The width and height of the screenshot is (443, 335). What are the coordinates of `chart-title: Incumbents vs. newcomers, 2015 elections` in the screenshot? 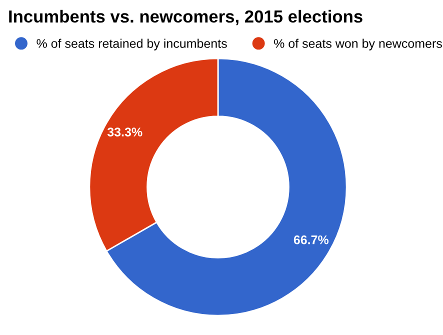 It's located at (185, 18).